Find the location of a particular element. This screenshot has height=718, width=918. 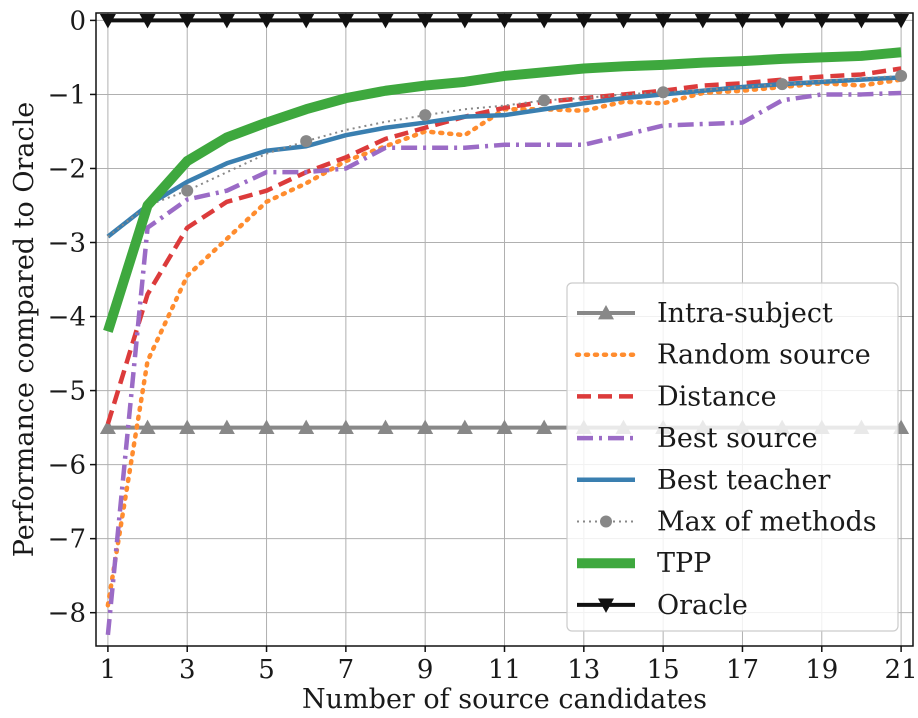

legend-item: Intra-subject is located at coordinates (705, 313).